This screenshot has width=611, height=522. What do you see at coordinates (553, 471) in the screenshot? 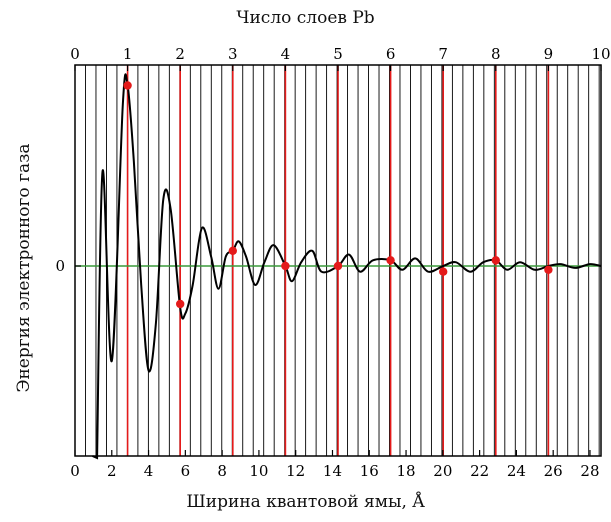
I see `bottom-tick-label: 26` at bounding box center [553, 471].